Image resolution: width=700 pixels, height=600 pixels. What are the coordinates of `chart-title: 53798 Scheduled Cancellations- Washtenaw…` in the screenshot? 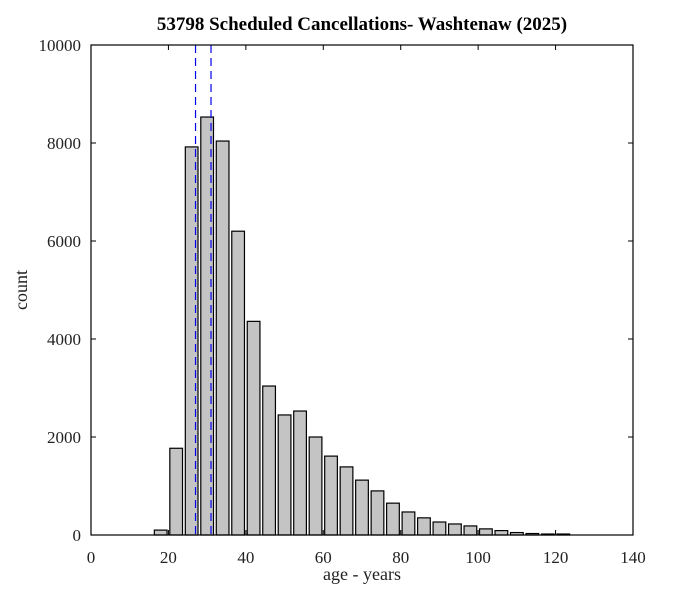 It's located at (362, 24).